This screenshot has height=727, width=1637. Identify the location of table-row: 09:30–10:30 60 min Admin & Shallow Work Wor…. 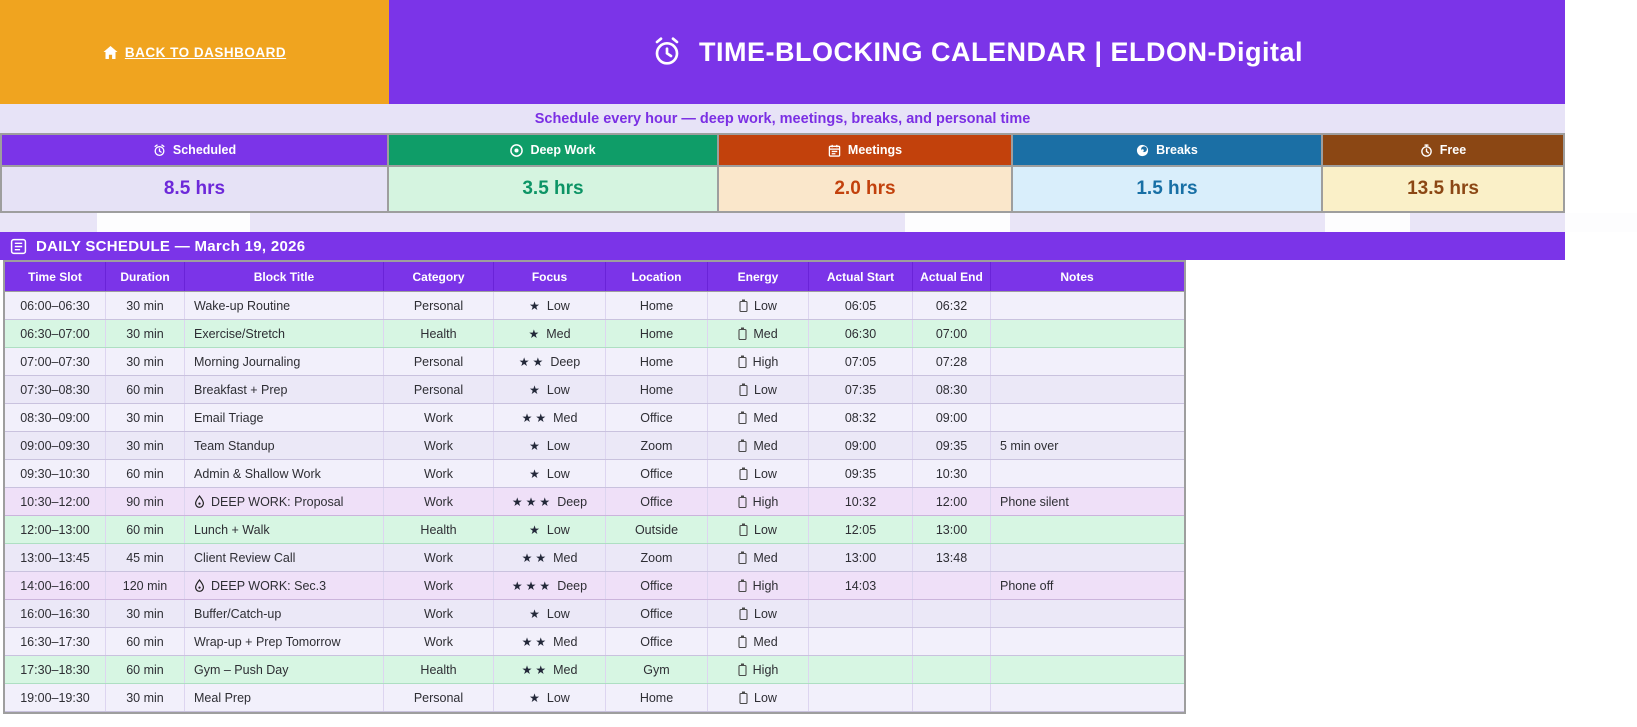
(594, 474).